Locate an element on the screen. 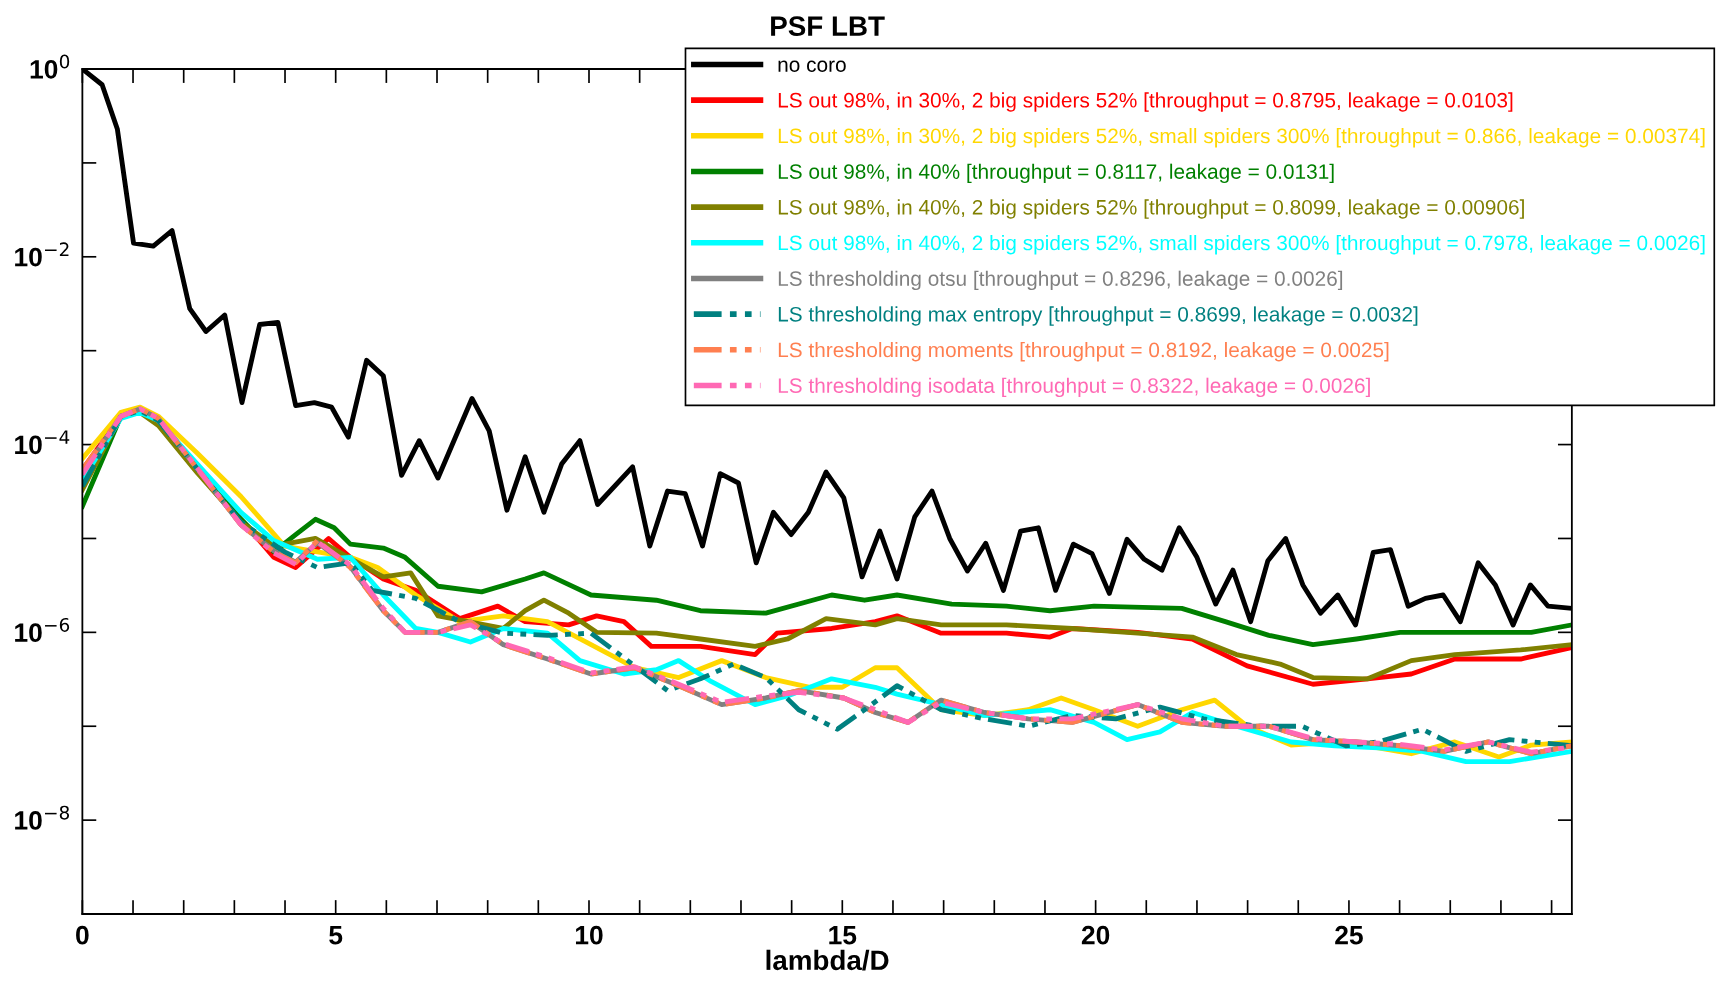  x-tick-label: 0 is located at coordinates (82, 935).